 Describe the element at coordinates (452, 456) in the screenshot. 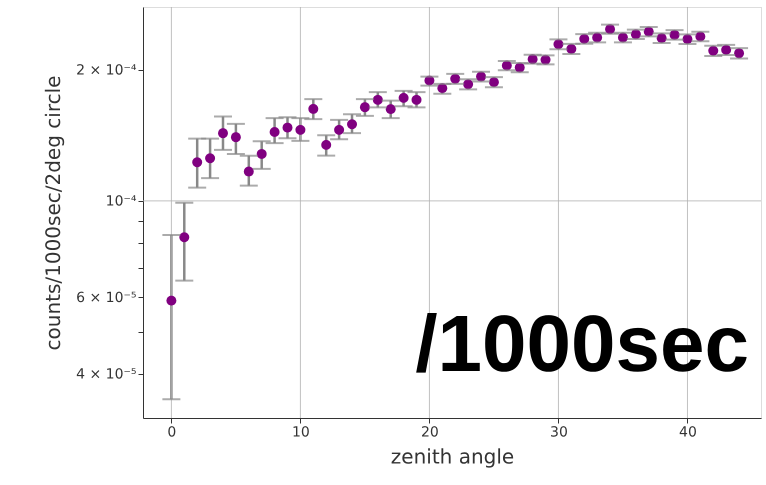

I see `x-axis-title: zenith angle` at that location.